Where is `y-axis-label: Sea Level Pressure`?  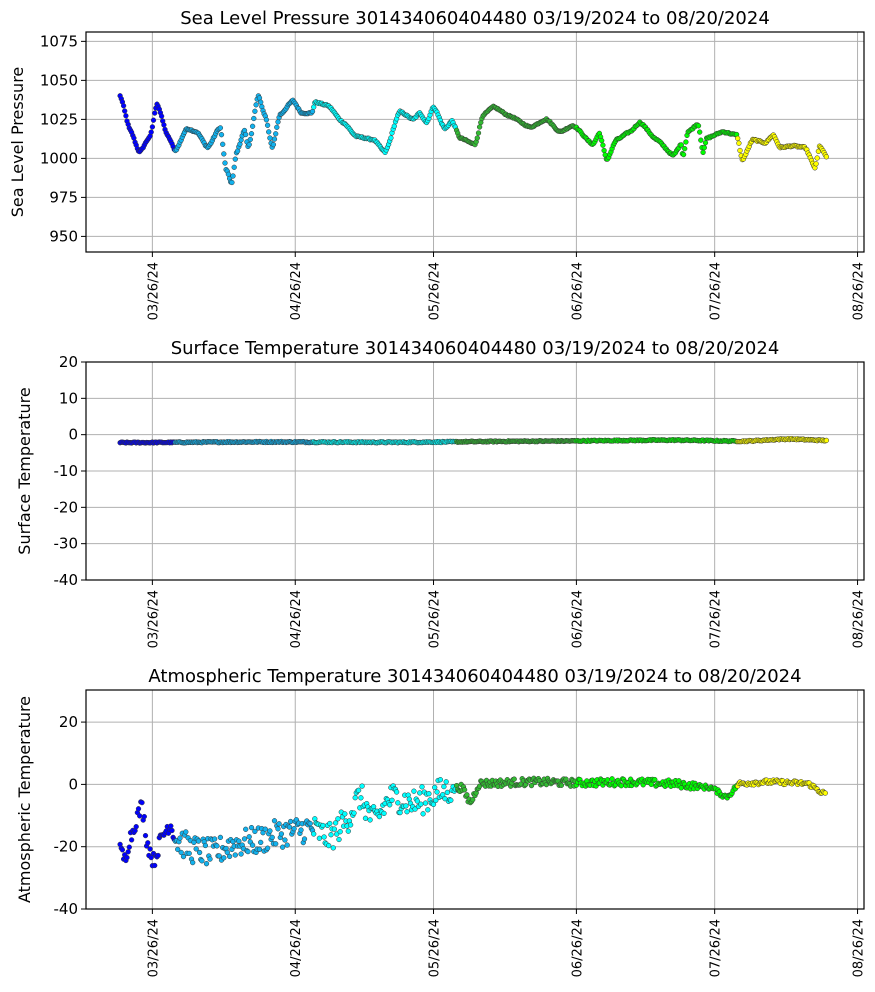 y-axis-label: Sea Level Pressure is located at coordinates (17, 142).